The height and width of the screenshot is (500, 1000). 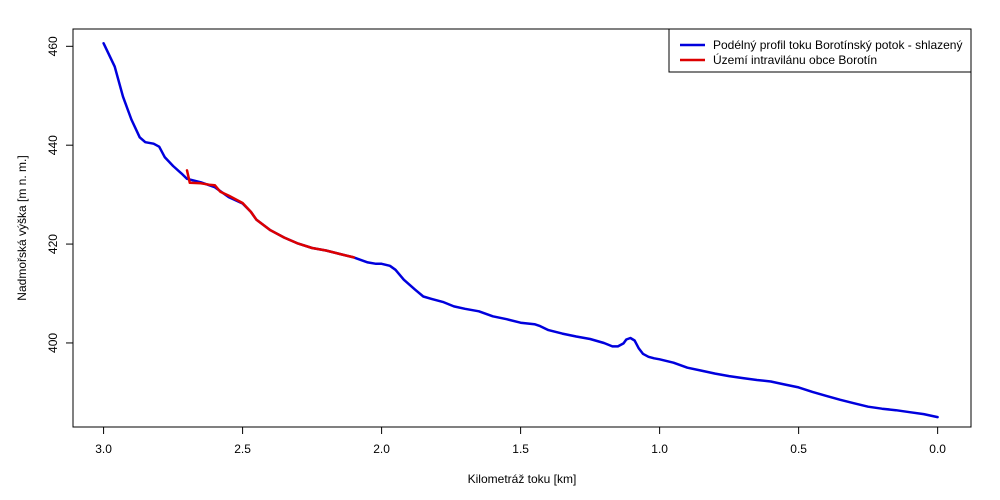 What do you see at coordinates (53, 244) in the screenshot?
I see `y-tick-label: 420` at bounding box center [53, 244].